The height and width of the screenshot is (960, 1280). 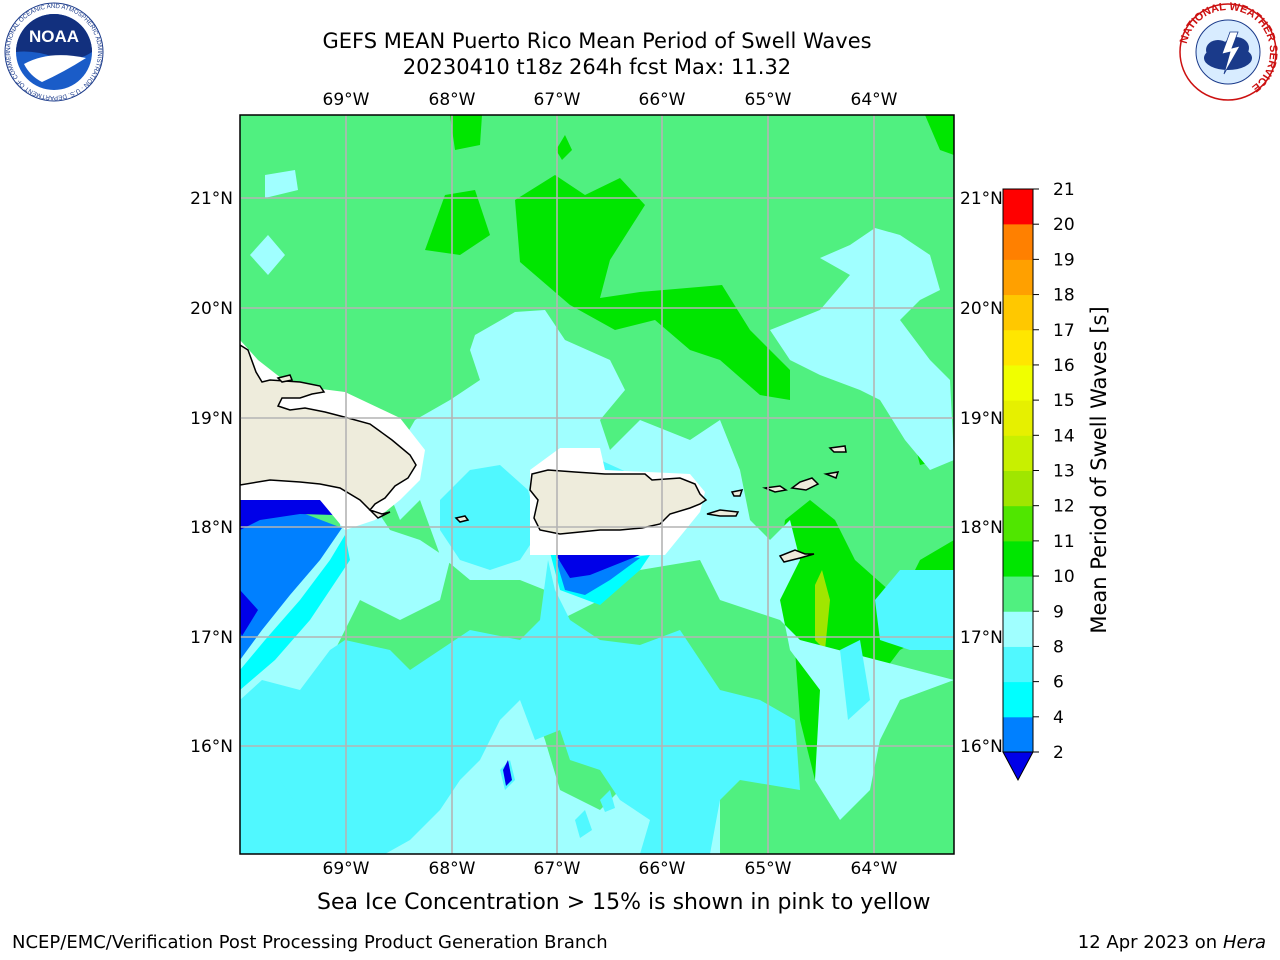 What do you see at coordinates (981, 309) in the screenshot?
I see `lat-label-right: 20°N` at bounding box center [981, 309].